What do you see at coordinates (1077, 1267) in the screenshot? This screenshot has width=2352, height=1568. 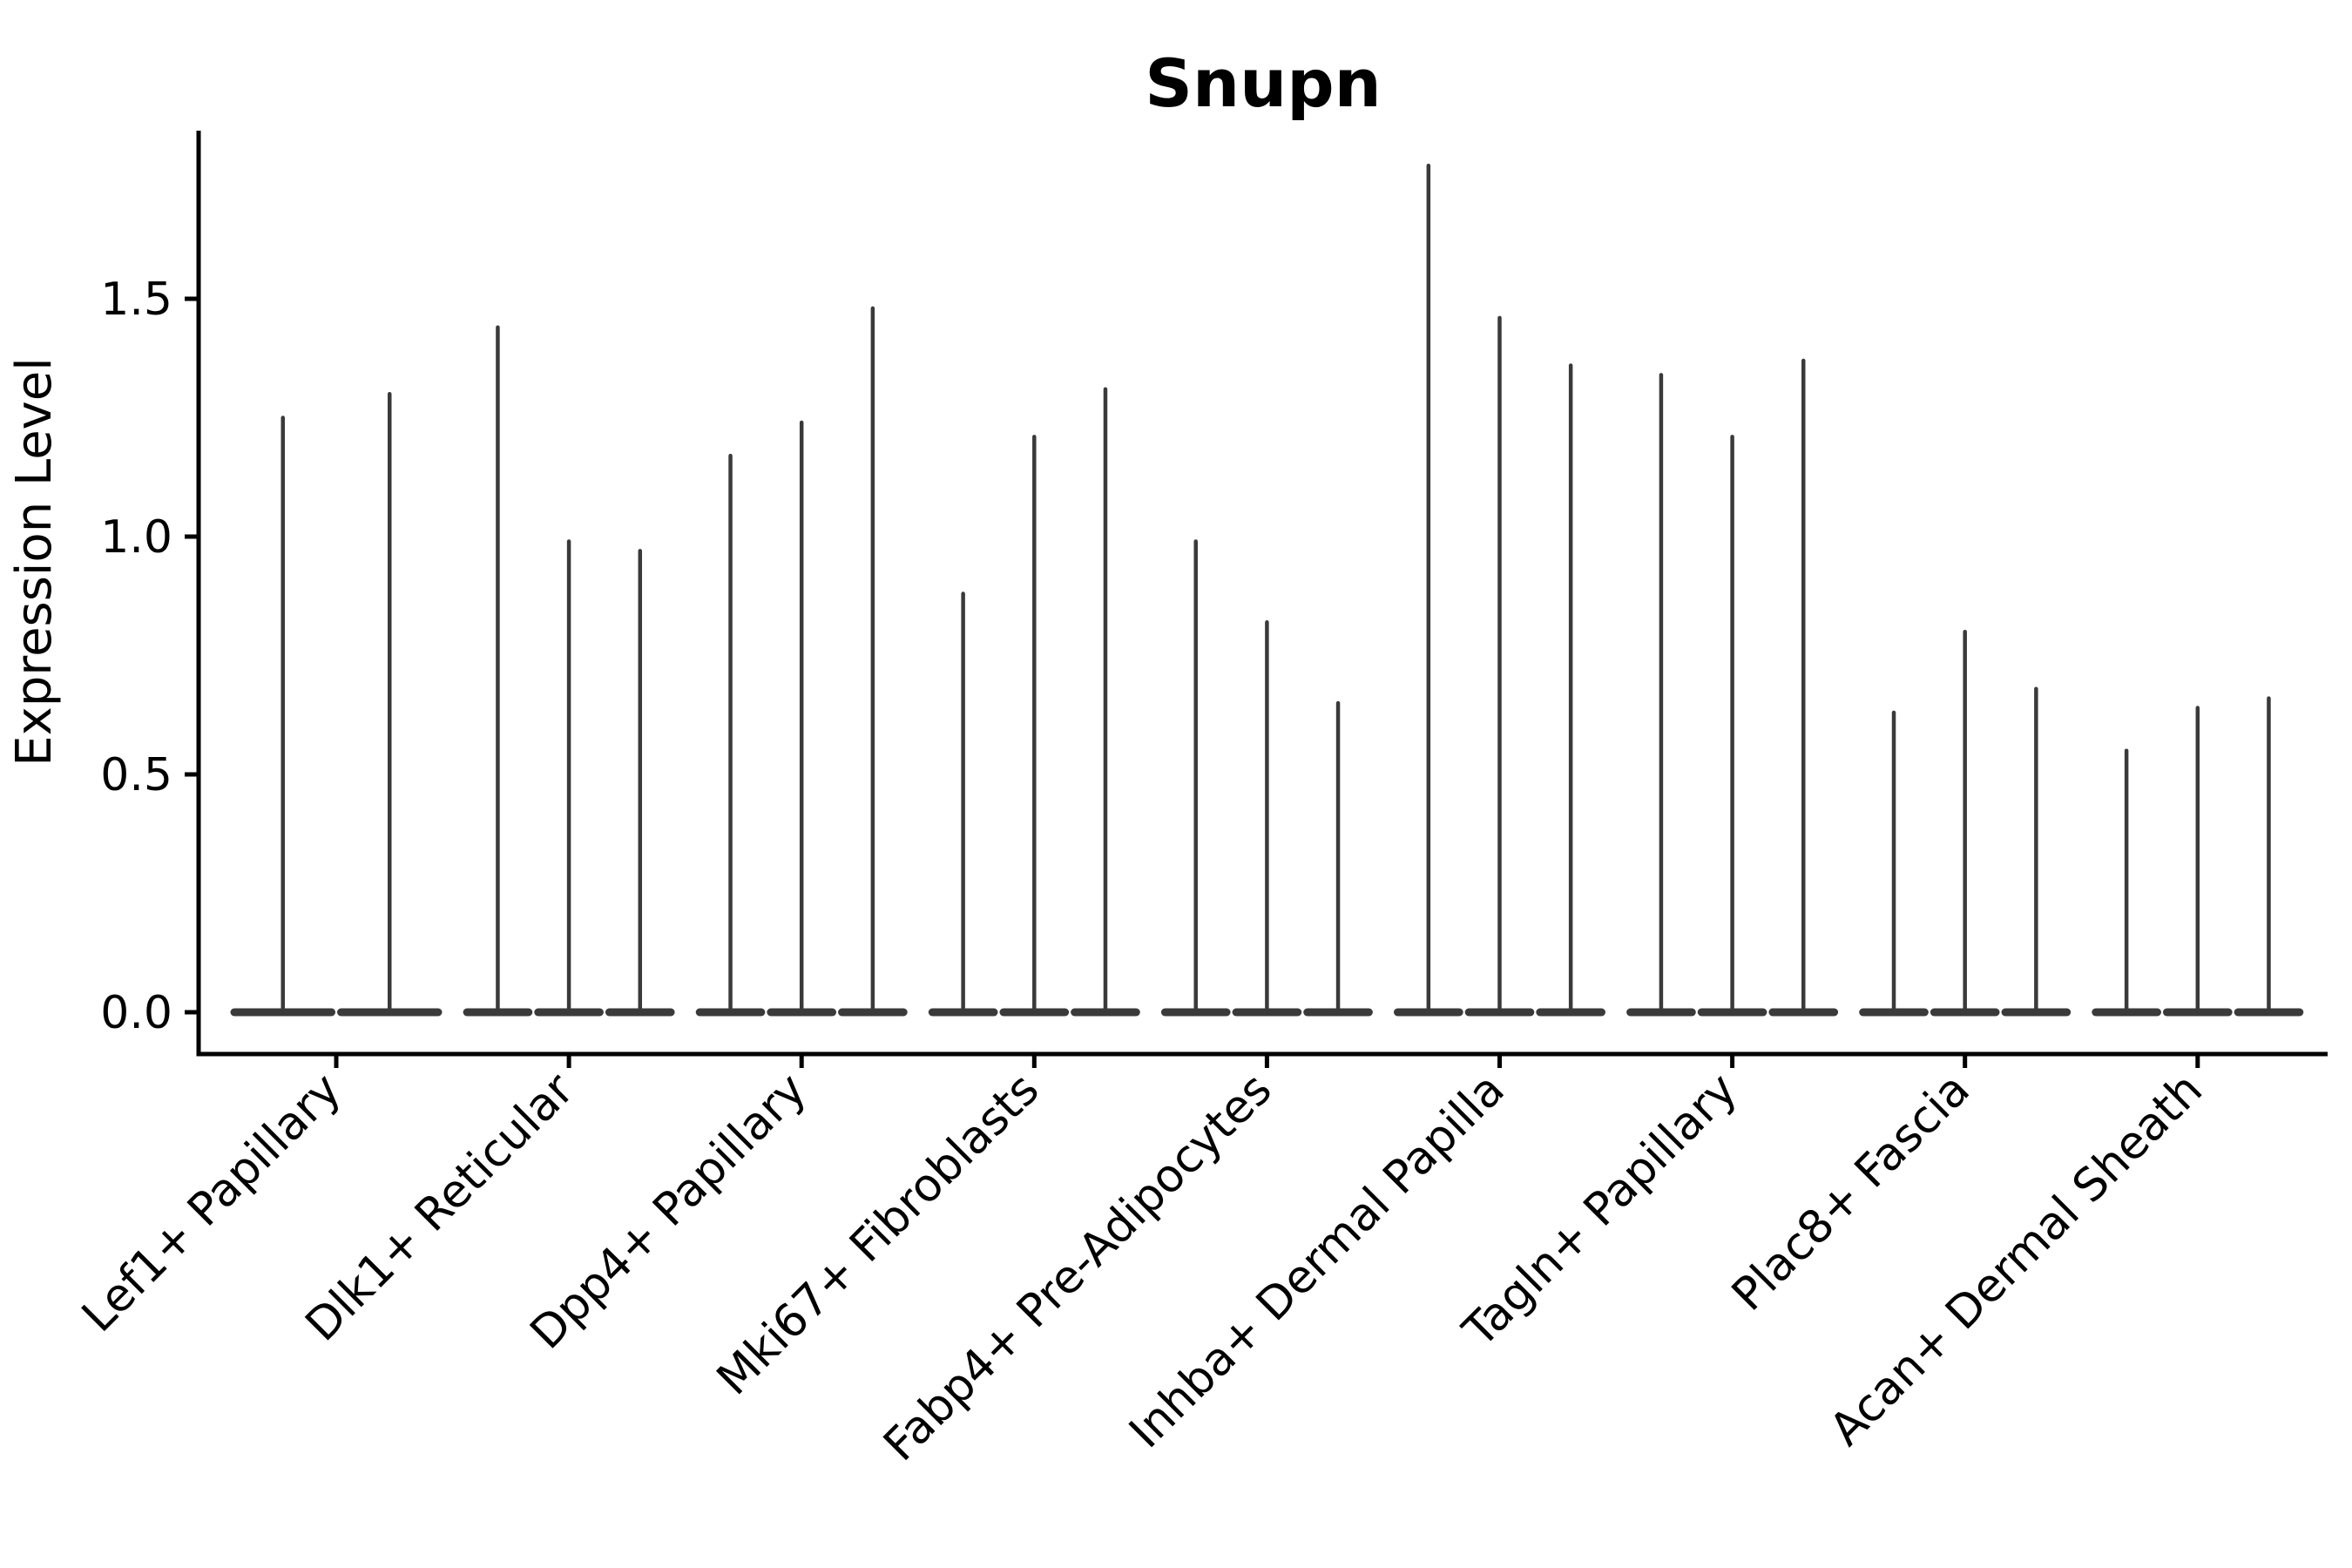 I see `x-tick-label: Fabp4+ Pre-Adipocytes` at bounding box center [1077, 1267].